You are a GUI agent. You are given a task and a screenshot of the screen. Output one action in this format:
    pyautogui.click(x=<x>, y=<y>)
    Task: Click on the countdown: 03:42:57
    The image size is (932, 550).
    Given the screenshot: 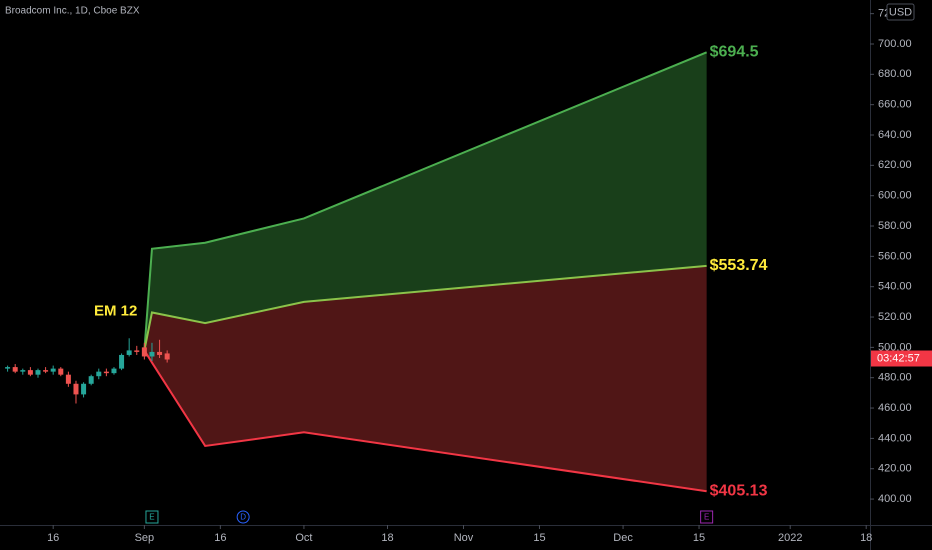 What is the action you would take?
    pyautogui.click(x=898, y=358)
    